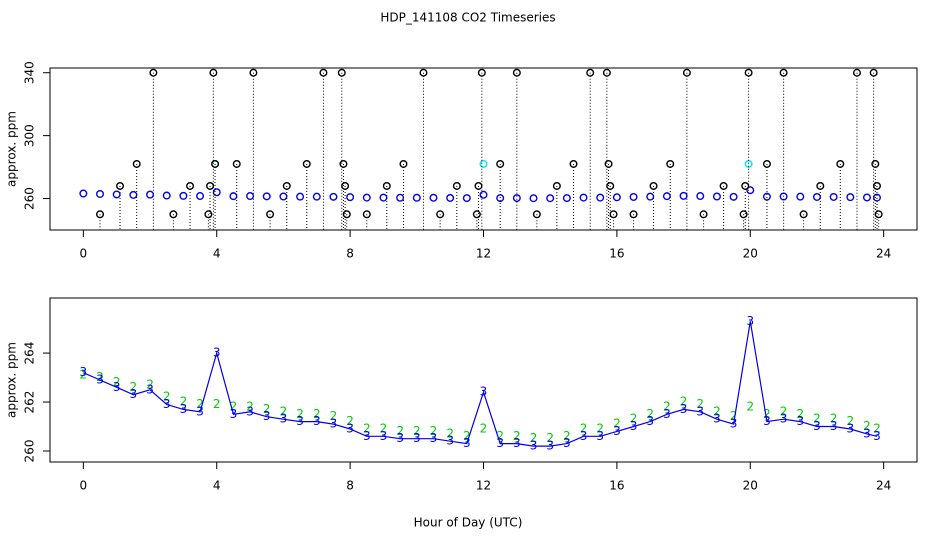 The height and width of the screenshot is (540, 936). I want to click on x-tick-label: 4, so click(217, 486).